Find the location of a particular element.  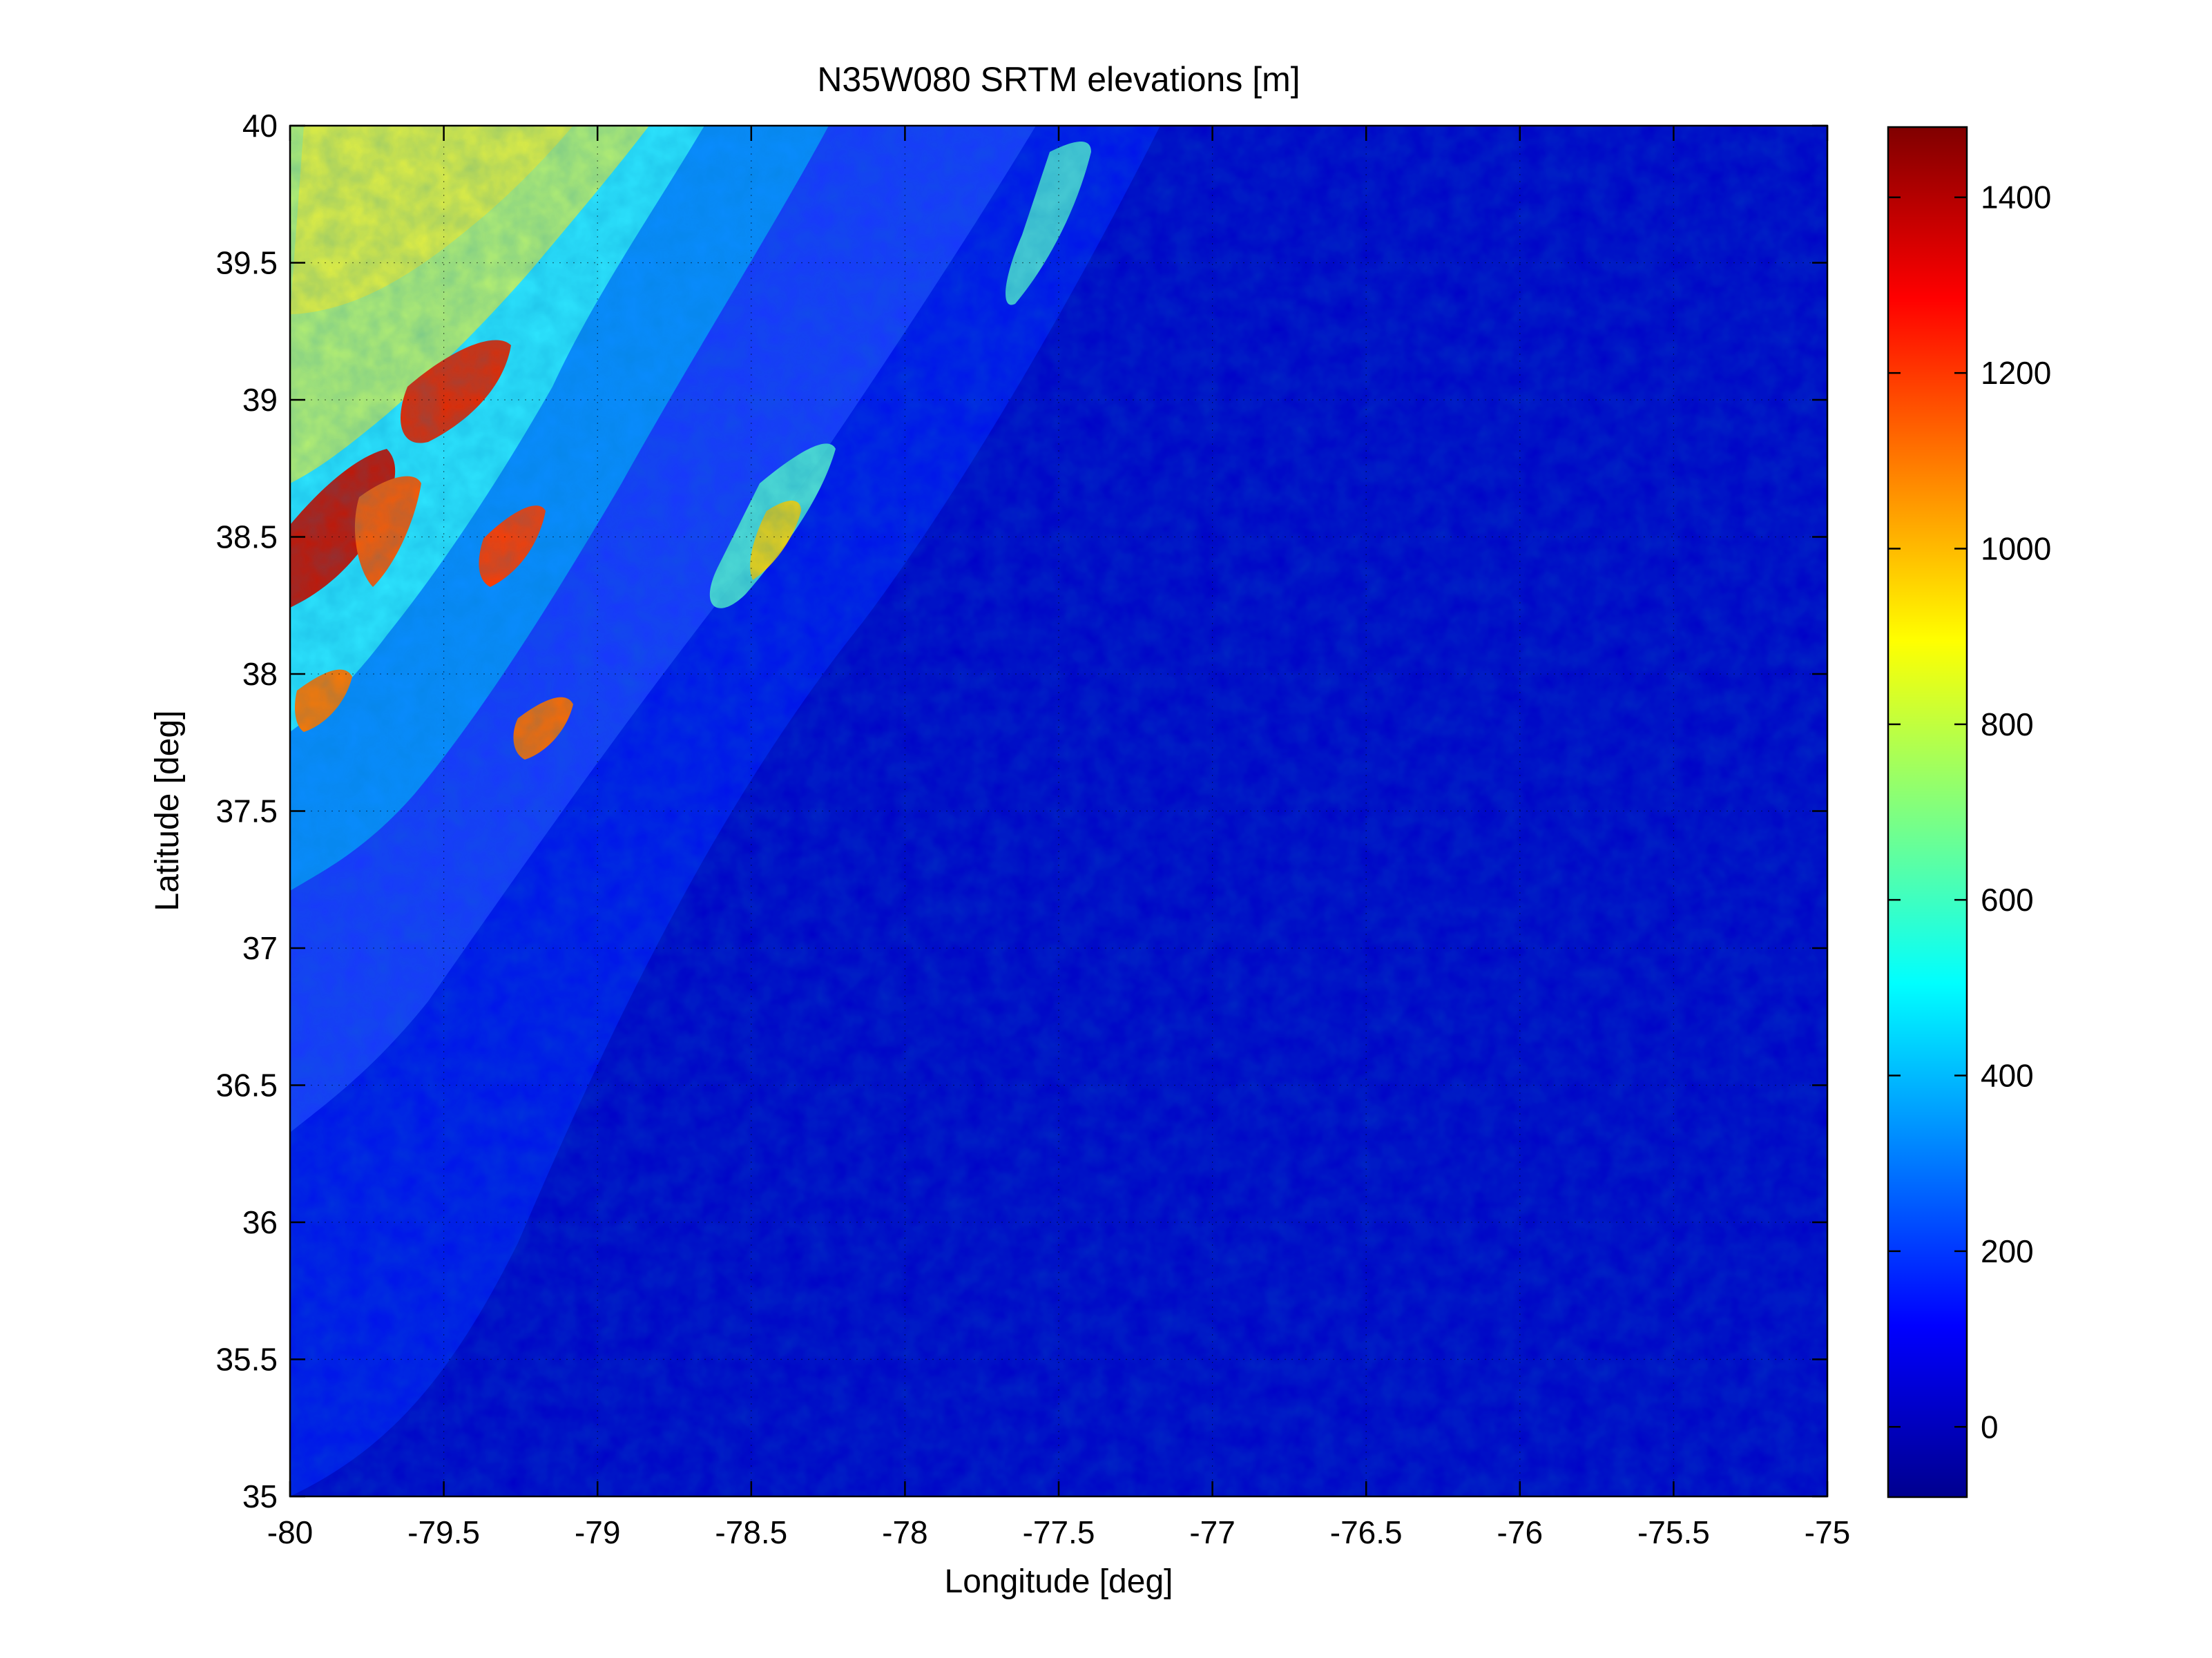

y-tick-label: 36.5 is located at coordinates (247, 1085).